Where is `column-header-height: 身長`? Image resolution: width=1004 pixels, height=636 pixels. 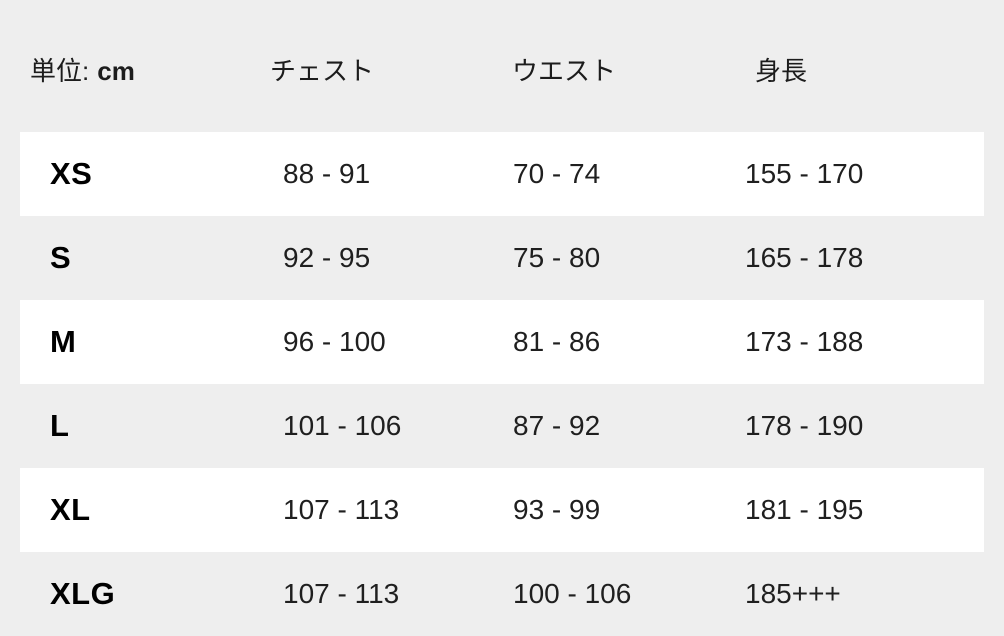
column-header-height: 身長 is located at coordinates (781, 70).